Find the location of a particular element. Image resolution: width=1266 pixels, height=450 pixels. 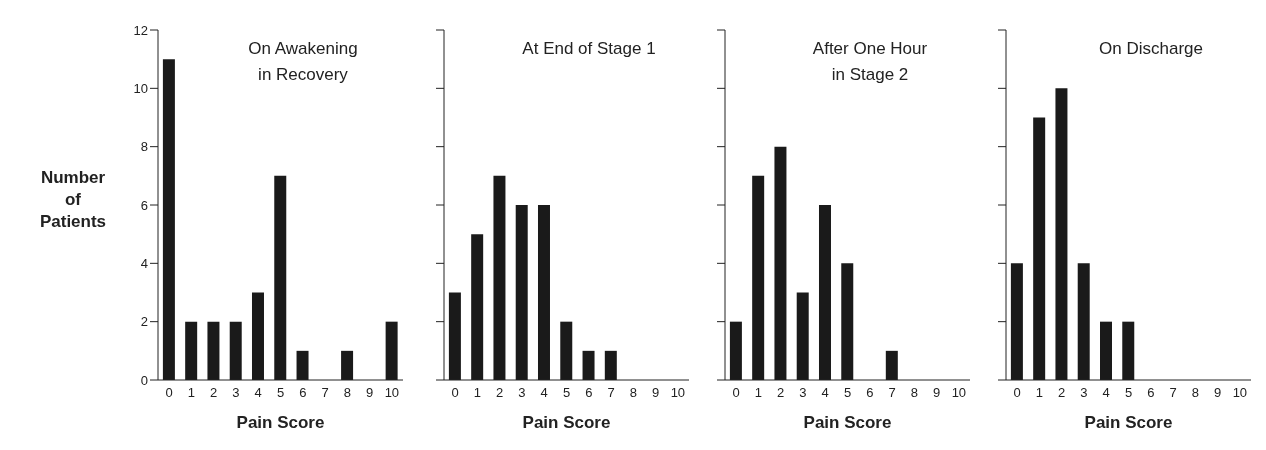

y-axis-title: Number of Patients is located at coordinates (73, 199).